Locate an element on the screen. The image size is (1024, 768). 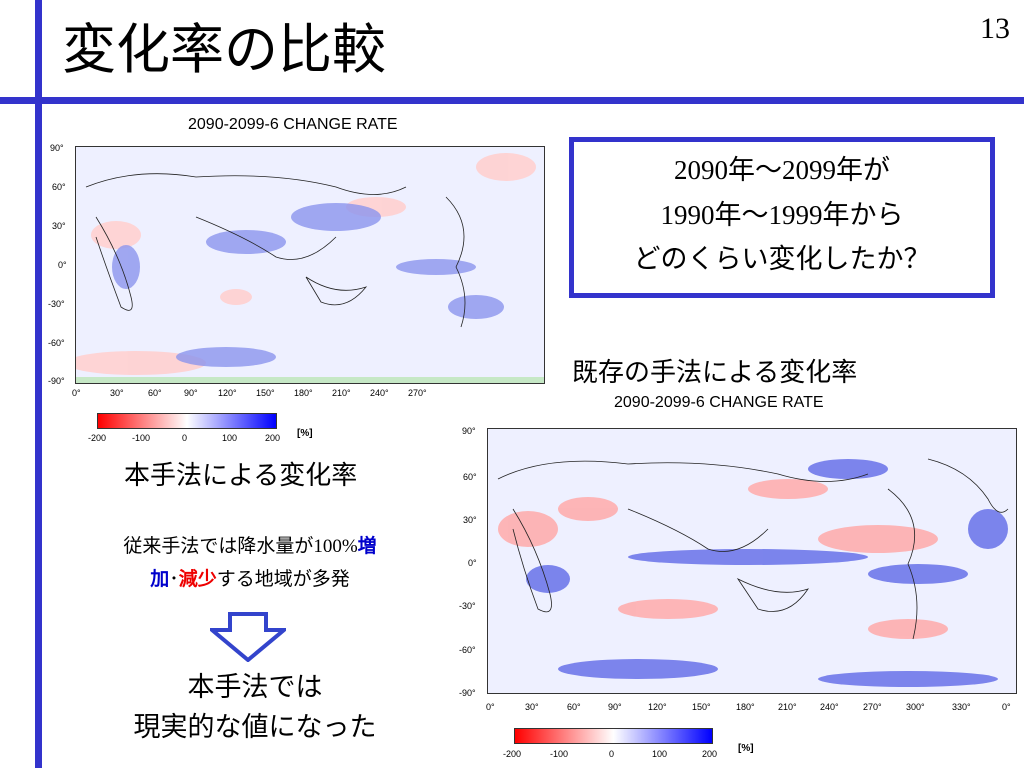
top-colorbar-tick: 100 is located at coordinates (230, 438).